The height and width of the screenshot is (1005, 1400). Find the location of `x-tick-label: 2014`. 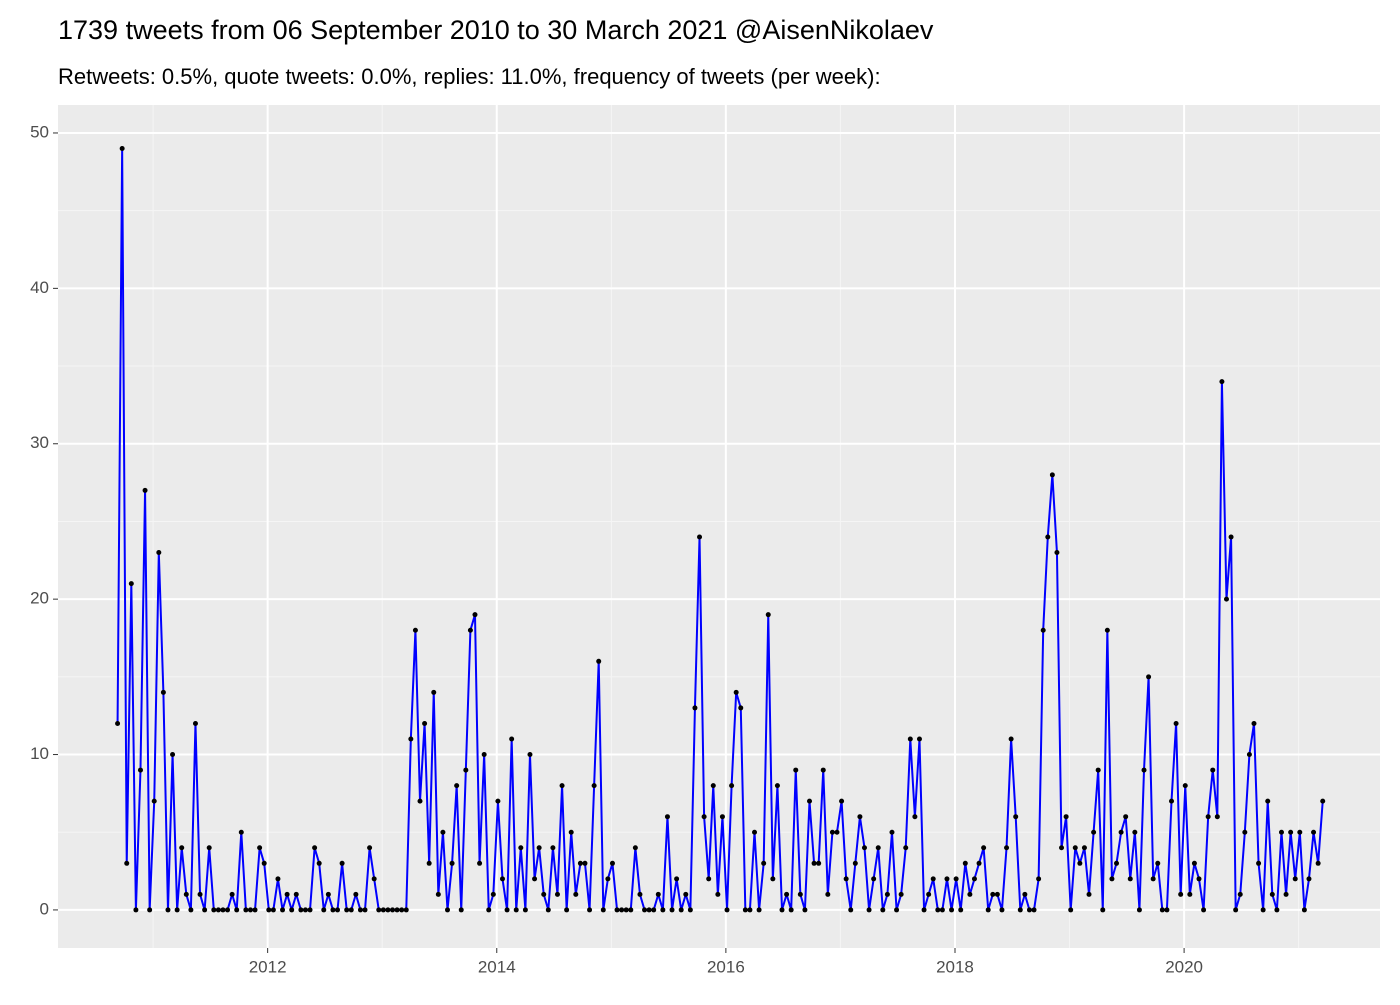

x-tick-label: 2014 is located at coordinates (497, 966).